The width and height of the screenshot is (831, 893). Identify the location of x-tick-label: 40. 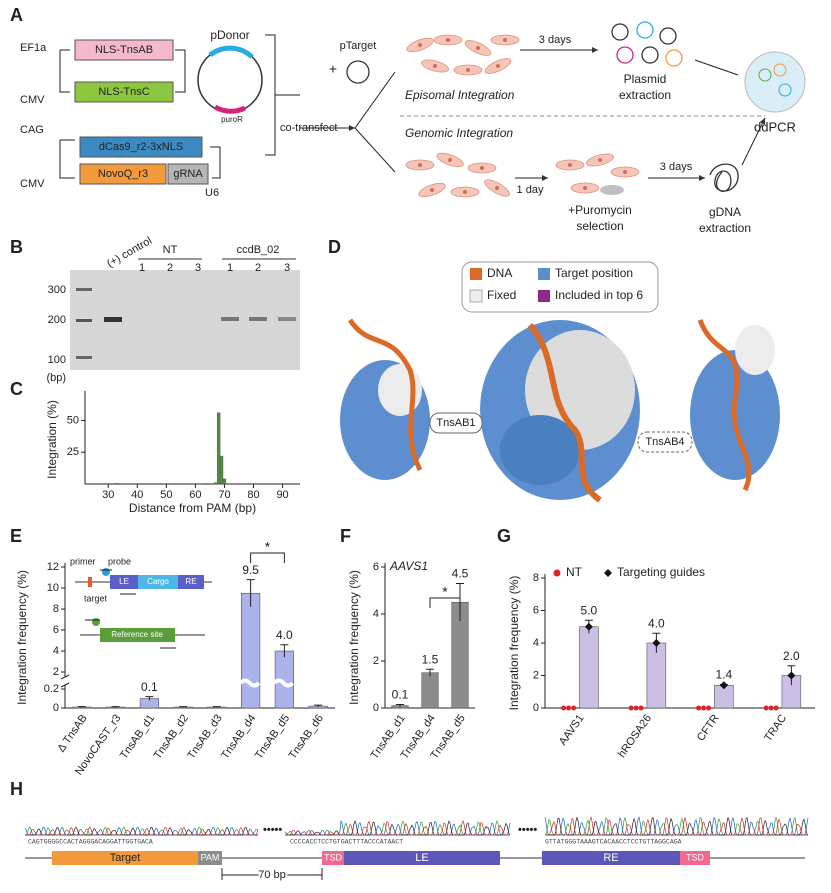
(137, 495).